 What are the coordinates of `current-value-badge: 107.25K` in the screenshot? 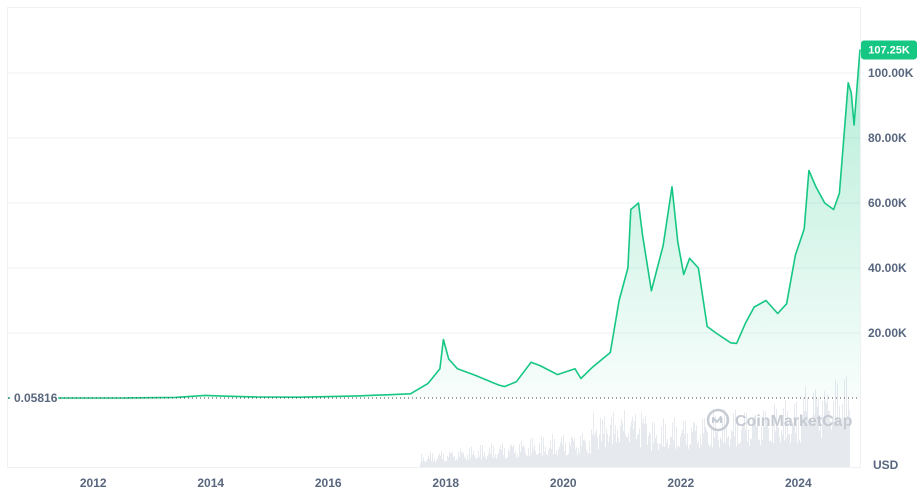 It's located at (889, 50).